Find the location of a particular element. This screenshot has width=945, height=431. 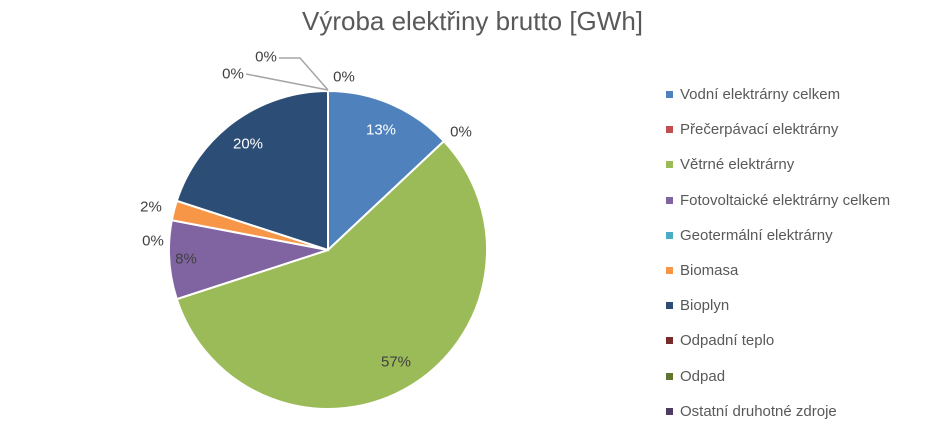

data-label-ostatni-druhotne-zdroje: 0% is located at coordinates (344, 77).